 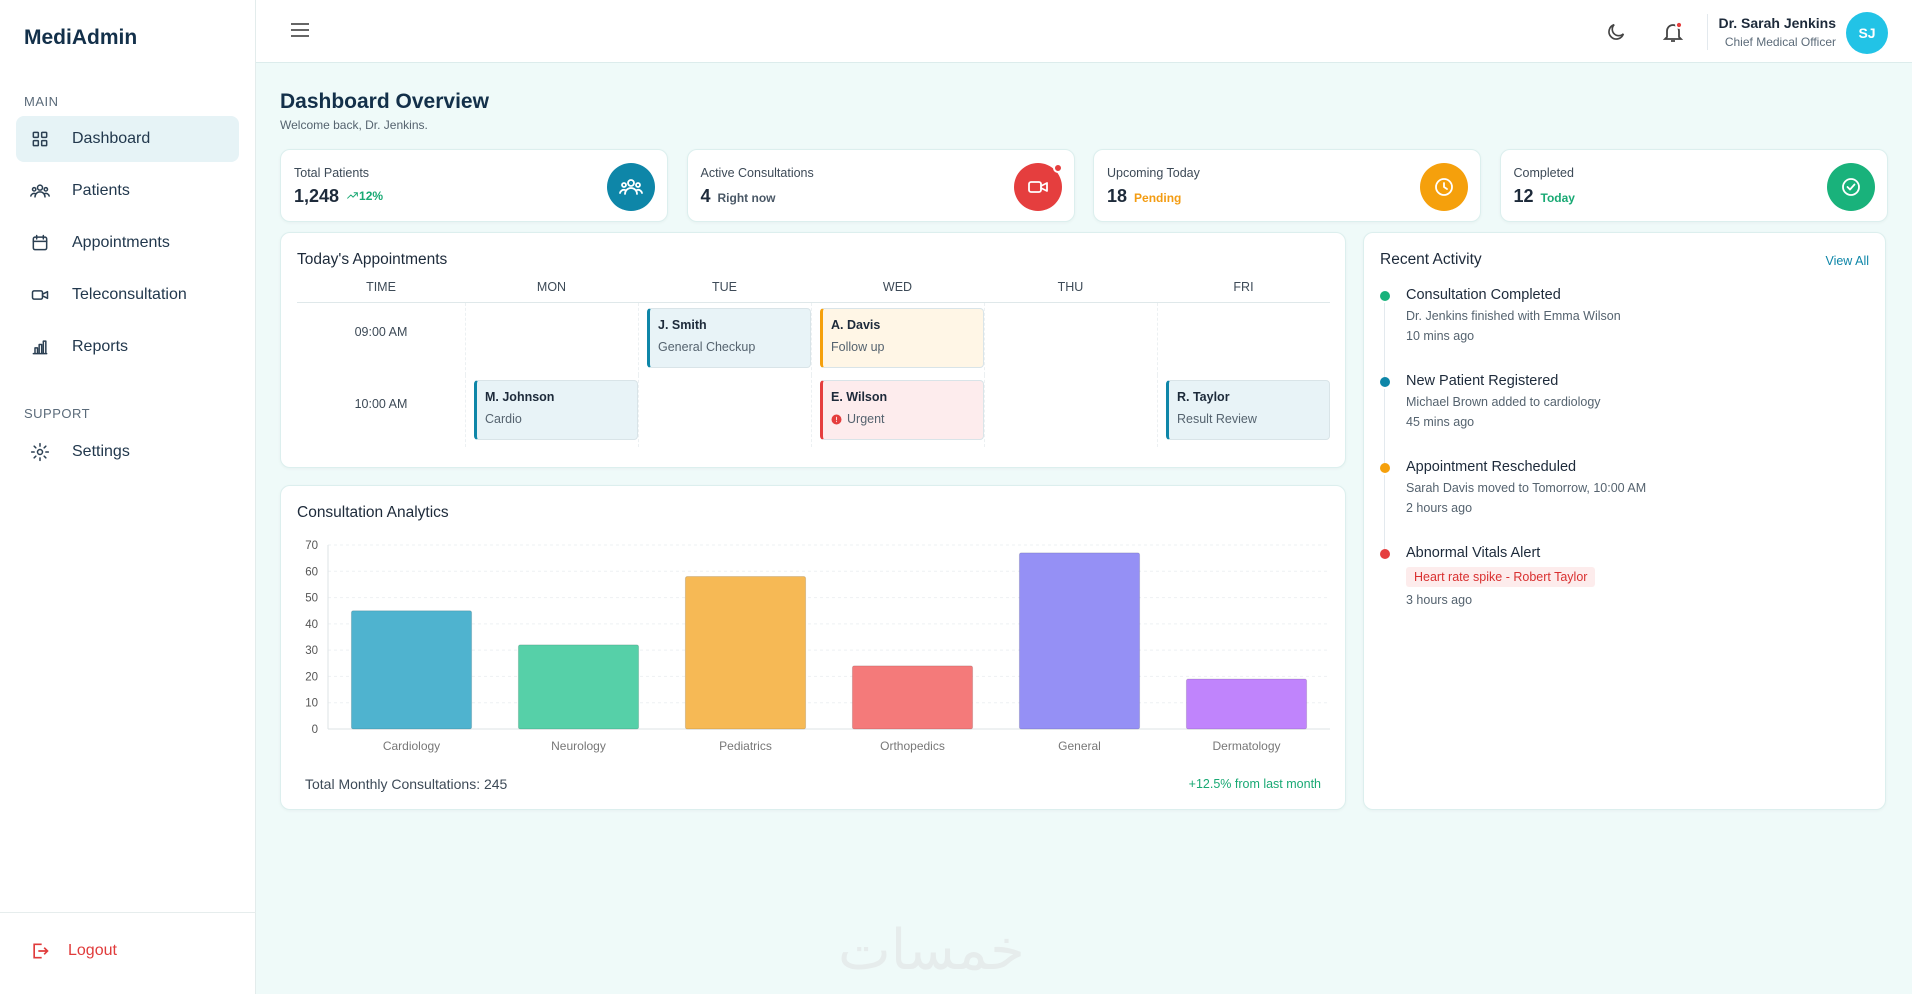 What do you see at coordinates (1117, 196) in the screenshot?
I see `stat-value: 18` at bounding box center [1117, 196].